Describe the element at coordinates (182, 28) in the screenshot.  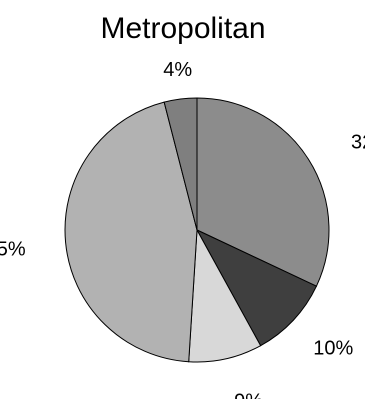
I see `chart-title: Metropolitan` at that location.